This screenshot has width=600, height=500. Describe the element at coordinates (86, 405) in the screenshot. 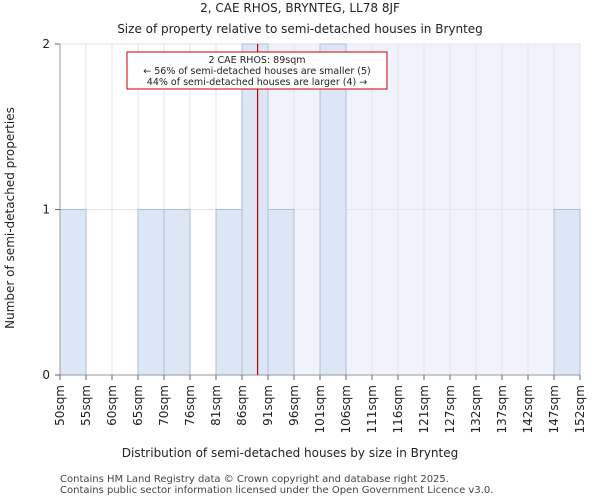

I see `x-tick-label: 55sqm` at that location.